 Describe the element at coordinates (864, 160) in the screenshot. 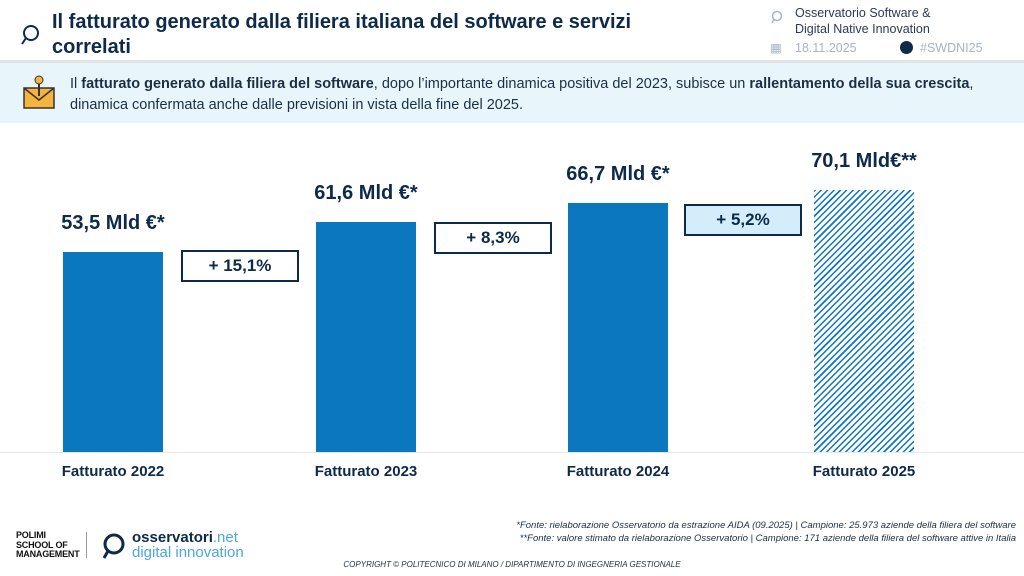

I see `value-label: 70,1 Mld€**` at that location.